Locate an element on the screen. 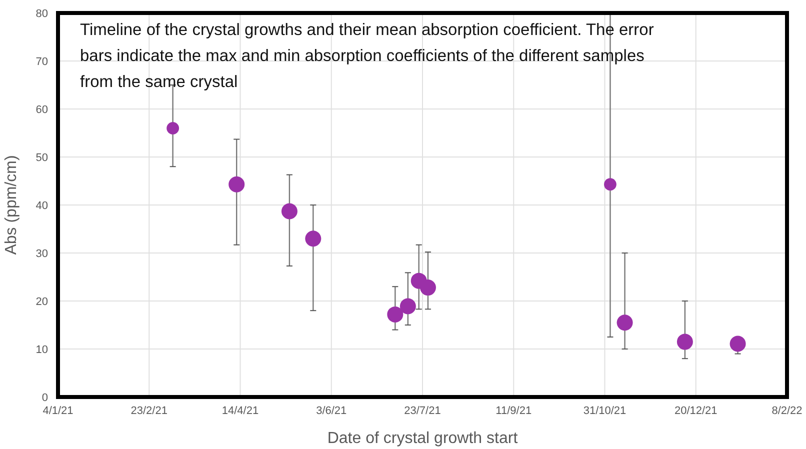 This screenshot has width=806, height=449. y-tick-label: 50 is located at coordinates (42, 158).